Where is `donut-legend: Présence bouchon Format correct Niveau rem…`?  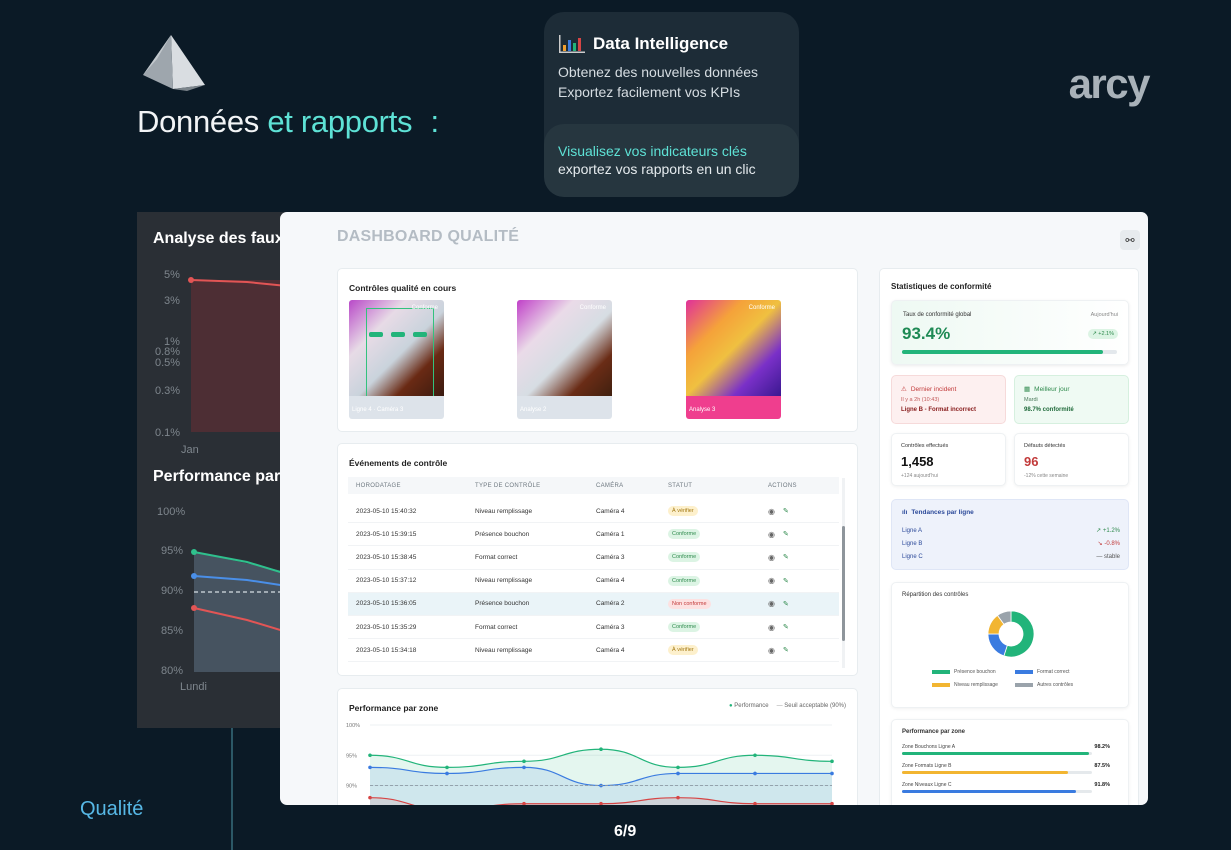
donut-legend: Présence bouchon Format correct Niveau rem… is located at coordinates (1012, 678).